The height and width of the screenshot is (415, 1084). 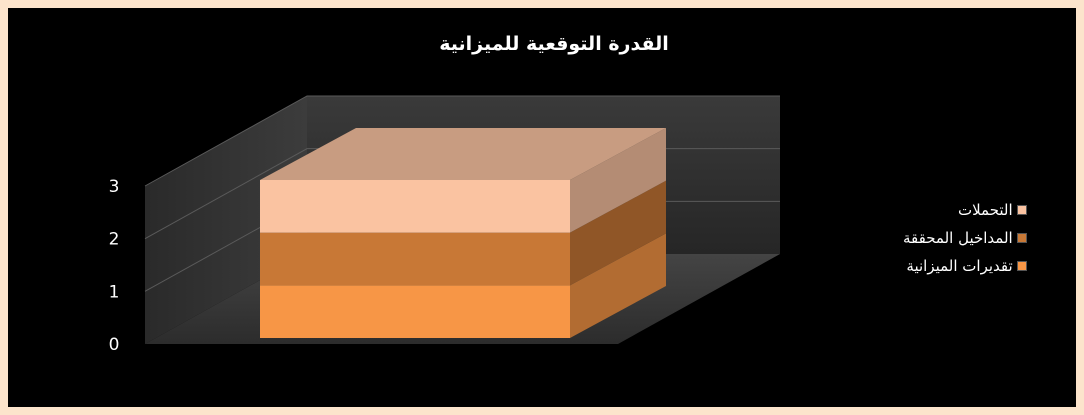 I want to click on y-tick-label: 0, so click(x=114, y=345).